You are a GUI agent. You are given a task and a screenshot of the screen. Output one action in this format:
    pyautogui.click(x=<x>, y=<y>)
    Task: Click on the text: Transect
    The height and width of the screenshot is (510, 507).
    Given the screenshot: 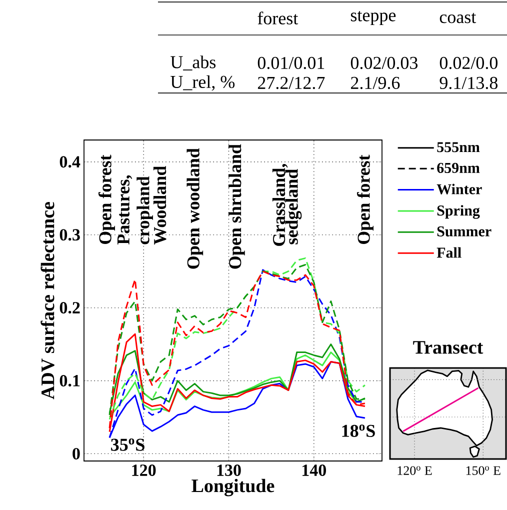 What is the action you would take?
    pyautogui.click(x=448, y=347)
    